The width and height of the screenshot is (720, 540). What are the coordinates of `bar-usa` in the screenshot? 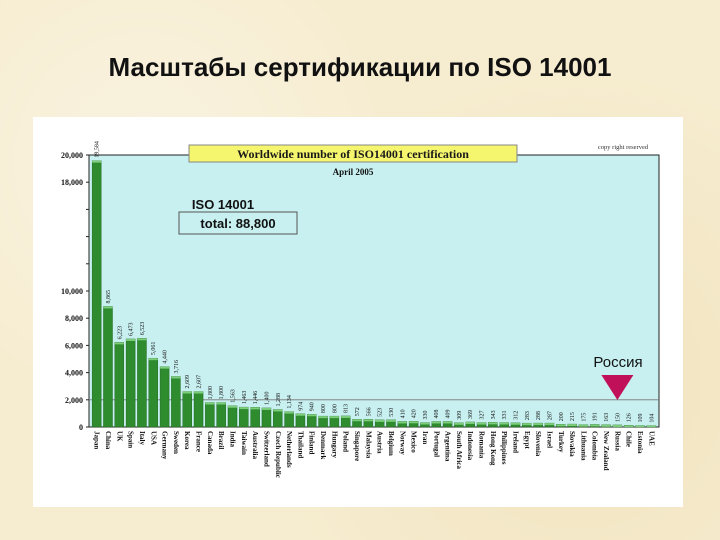 It's located at (153, 392).